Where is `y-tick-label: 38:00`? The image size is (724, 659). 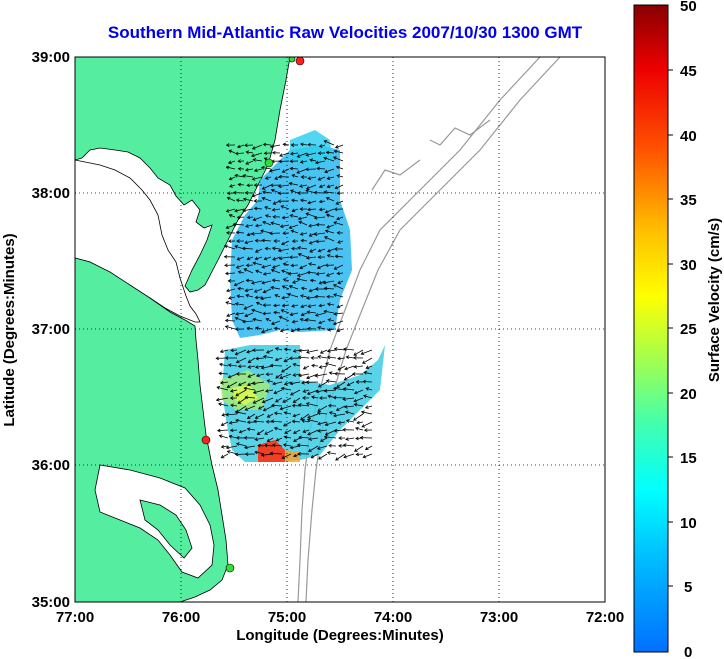 y-tick-label: 38:00 is located at coordinates (51, 193).